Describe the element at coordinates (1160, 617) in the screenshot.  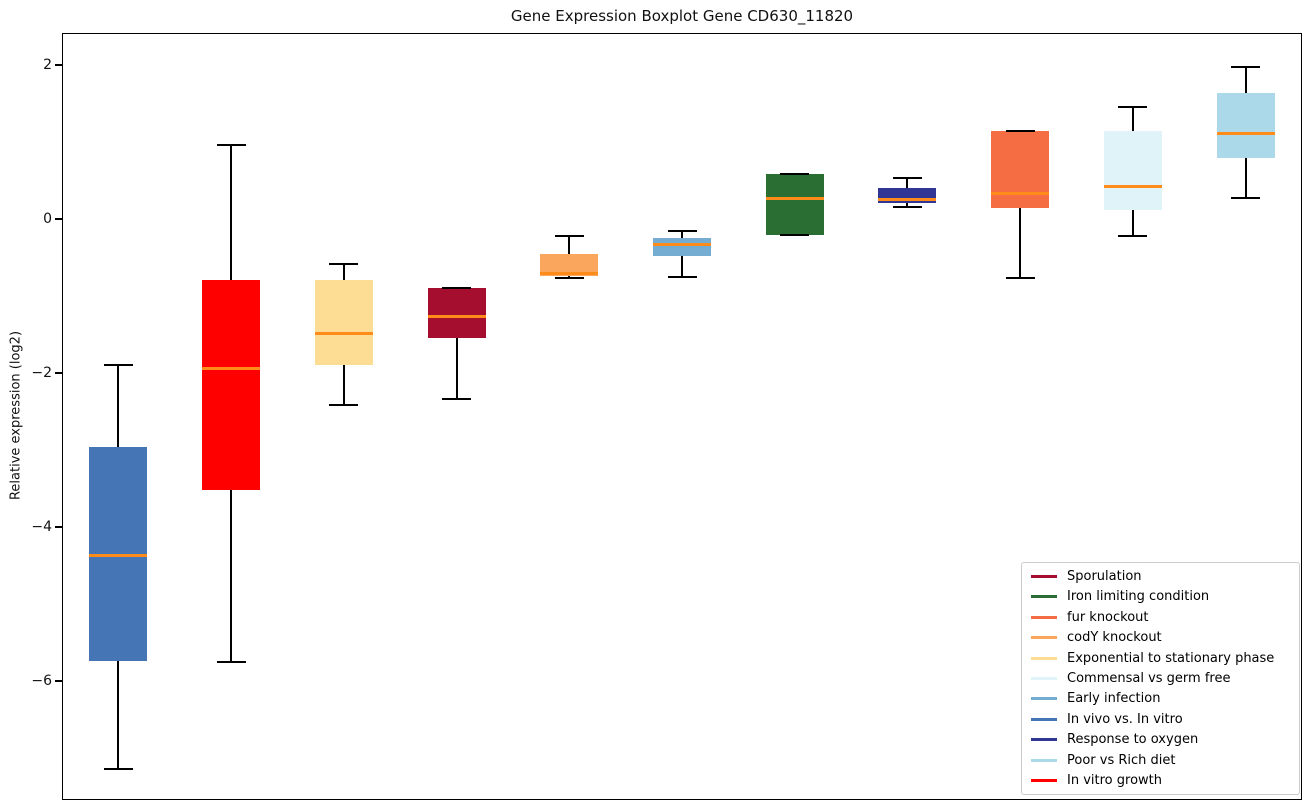
I see `legend-item: fur knockout` at that location.